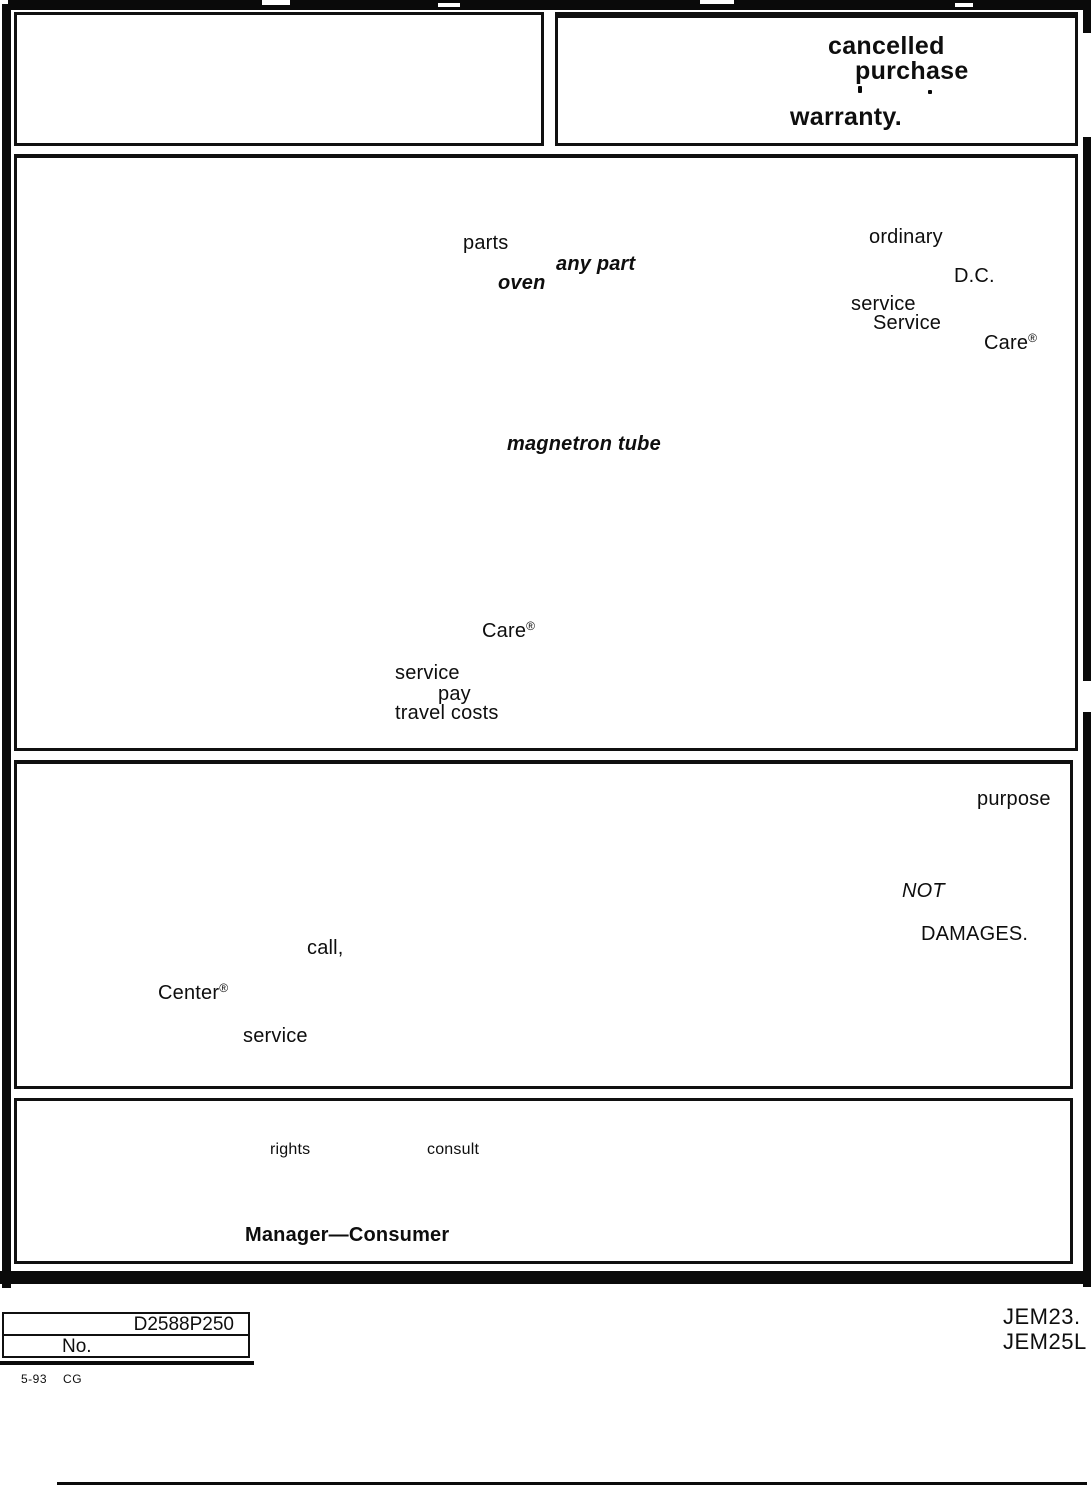  I want to click on word-travel-costs: travel costs, so click(447, 713).